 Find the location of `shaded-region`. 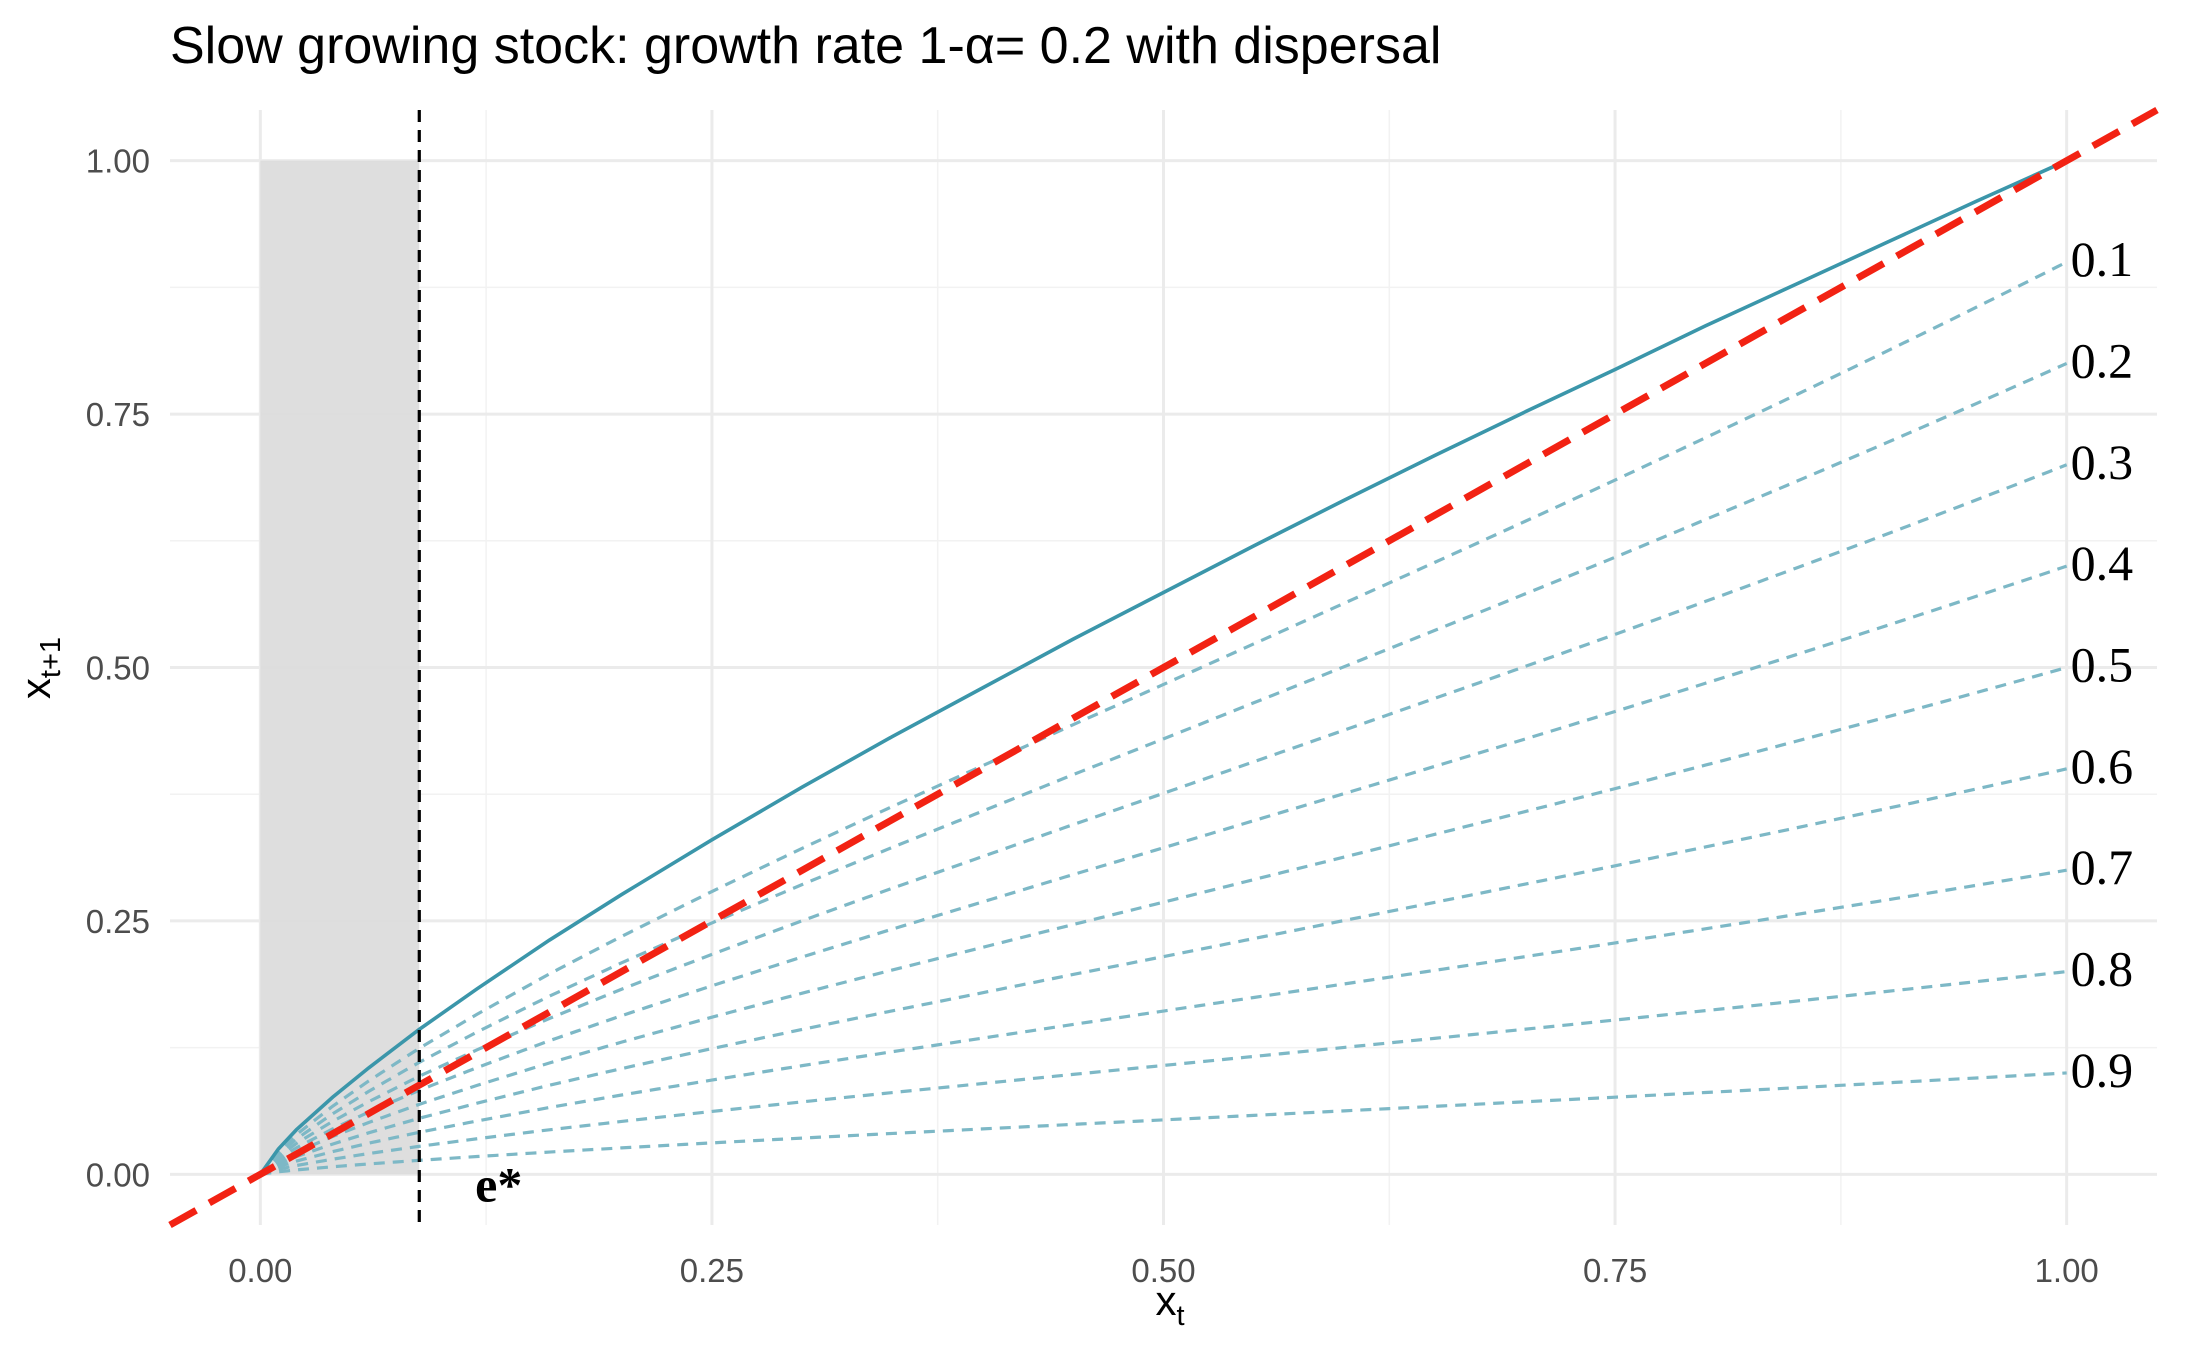

shaded-region is located at coordinates (340, 667).